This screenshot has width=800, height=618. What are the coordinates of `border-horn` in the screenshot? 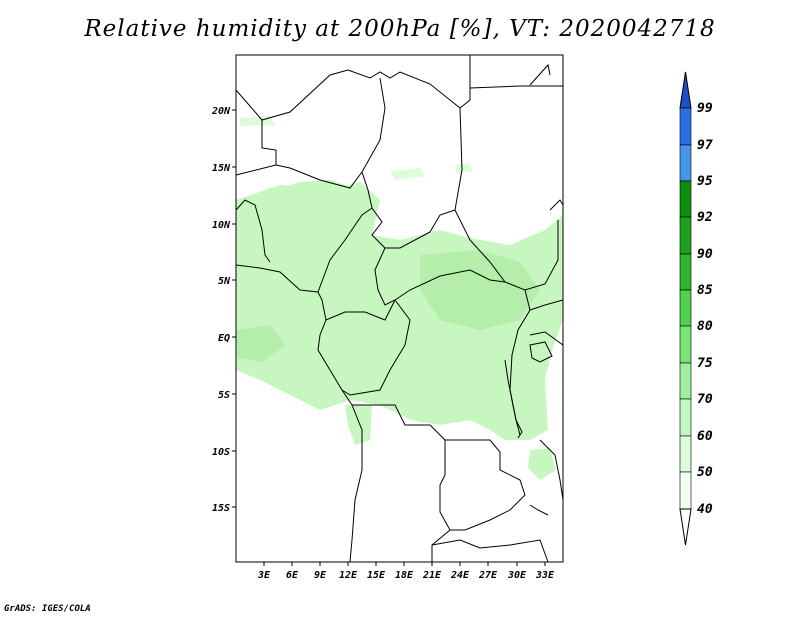 It's located at (540, 74).